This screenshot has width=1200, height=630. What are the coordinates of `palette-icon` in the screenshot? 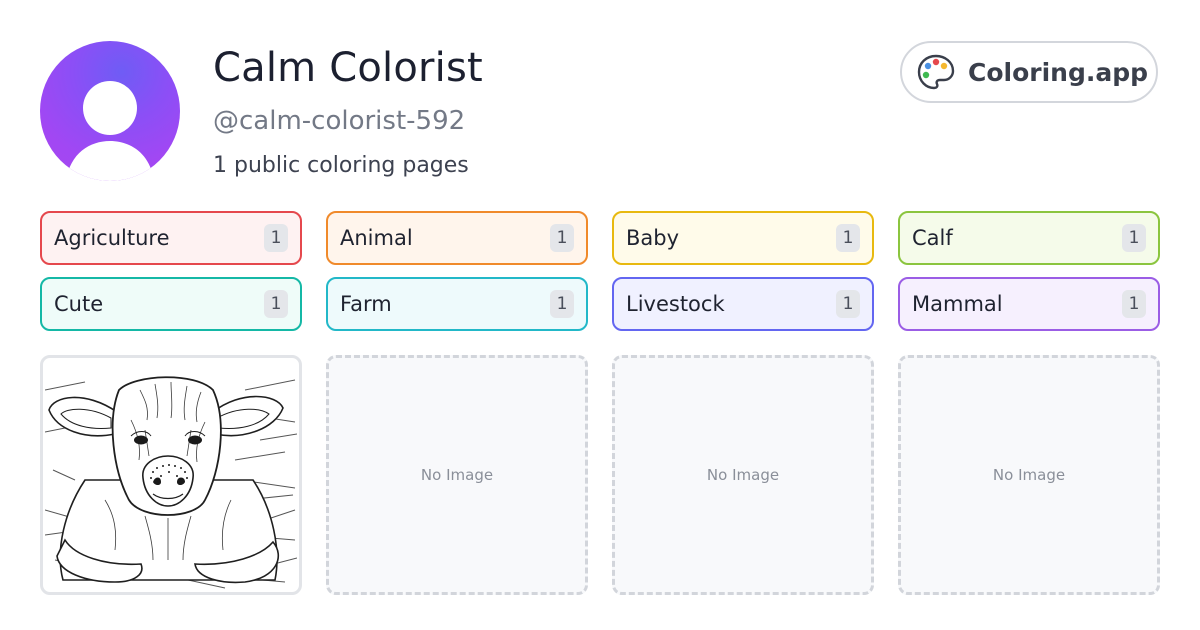 It's located at (936, 72).